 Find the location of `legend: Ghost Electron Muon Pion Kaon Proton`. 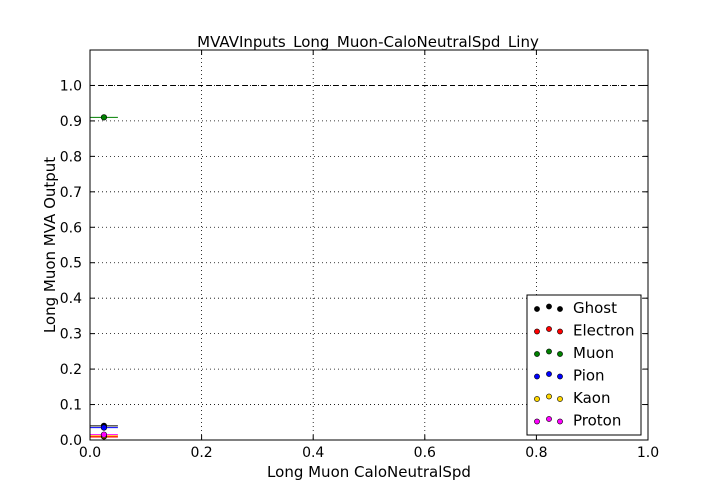

legend: Ghost Electron Muon Pion Kaon Proton is located at coordinates (584, 365).